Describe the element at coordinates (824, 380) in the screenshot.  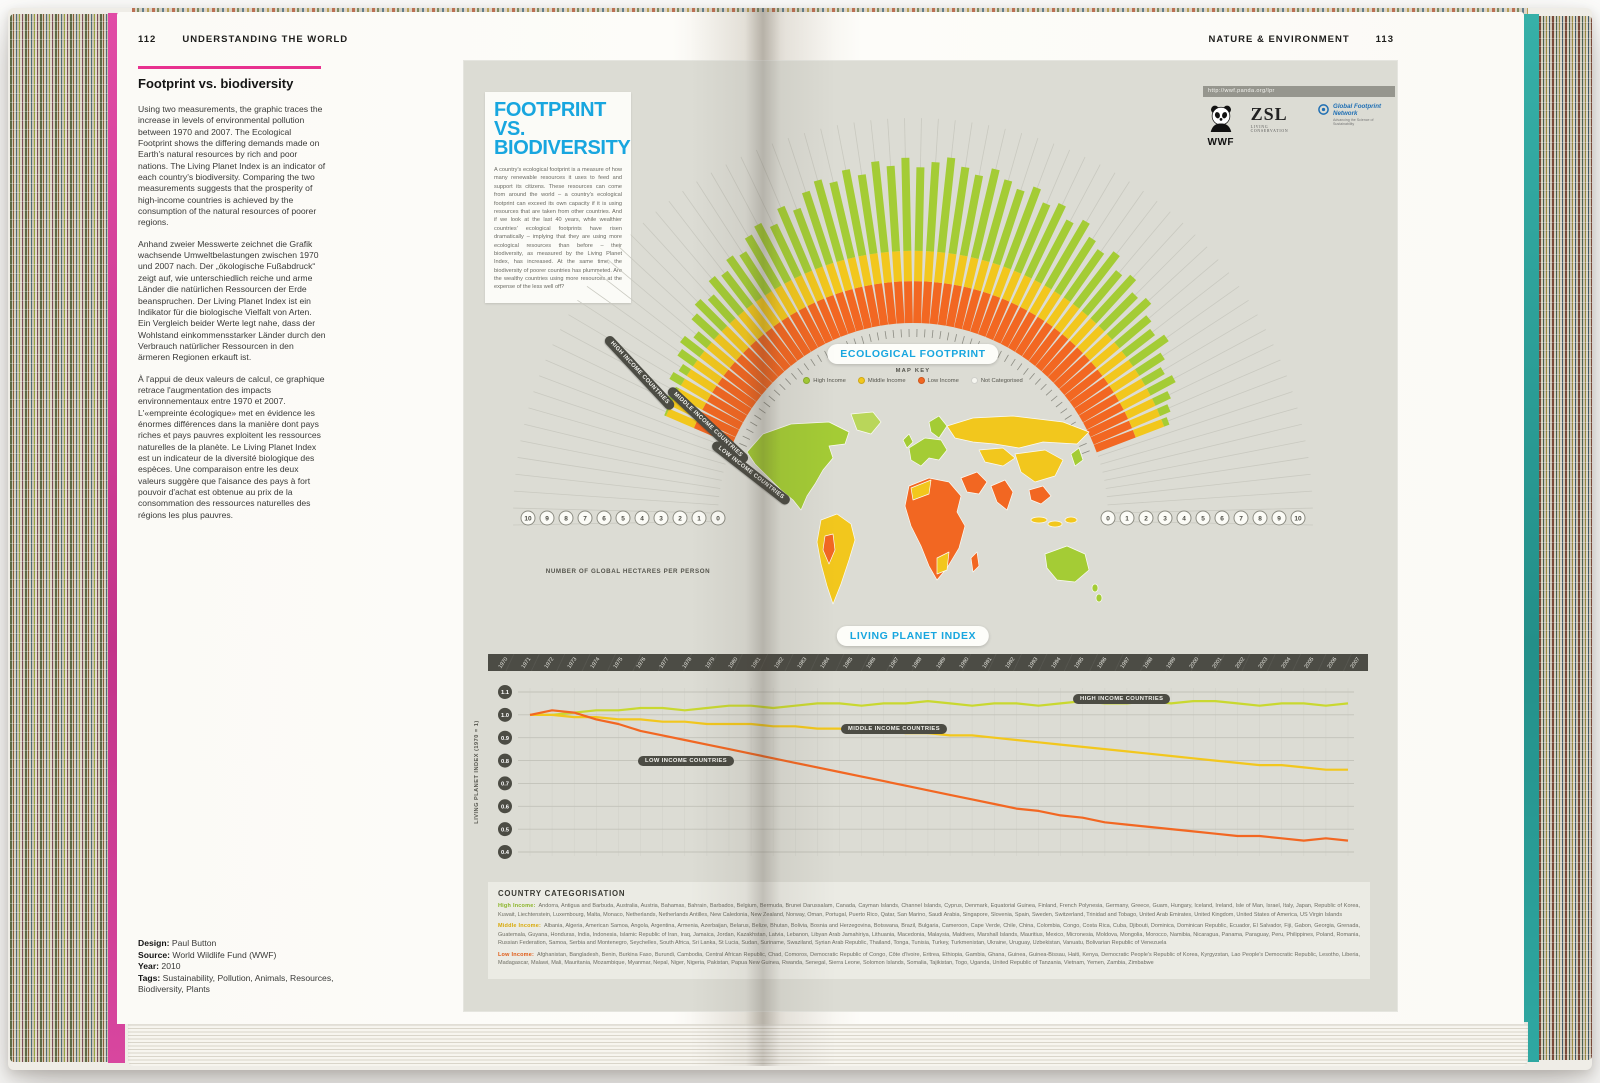
I see `map-key-item: High Income` at that location.